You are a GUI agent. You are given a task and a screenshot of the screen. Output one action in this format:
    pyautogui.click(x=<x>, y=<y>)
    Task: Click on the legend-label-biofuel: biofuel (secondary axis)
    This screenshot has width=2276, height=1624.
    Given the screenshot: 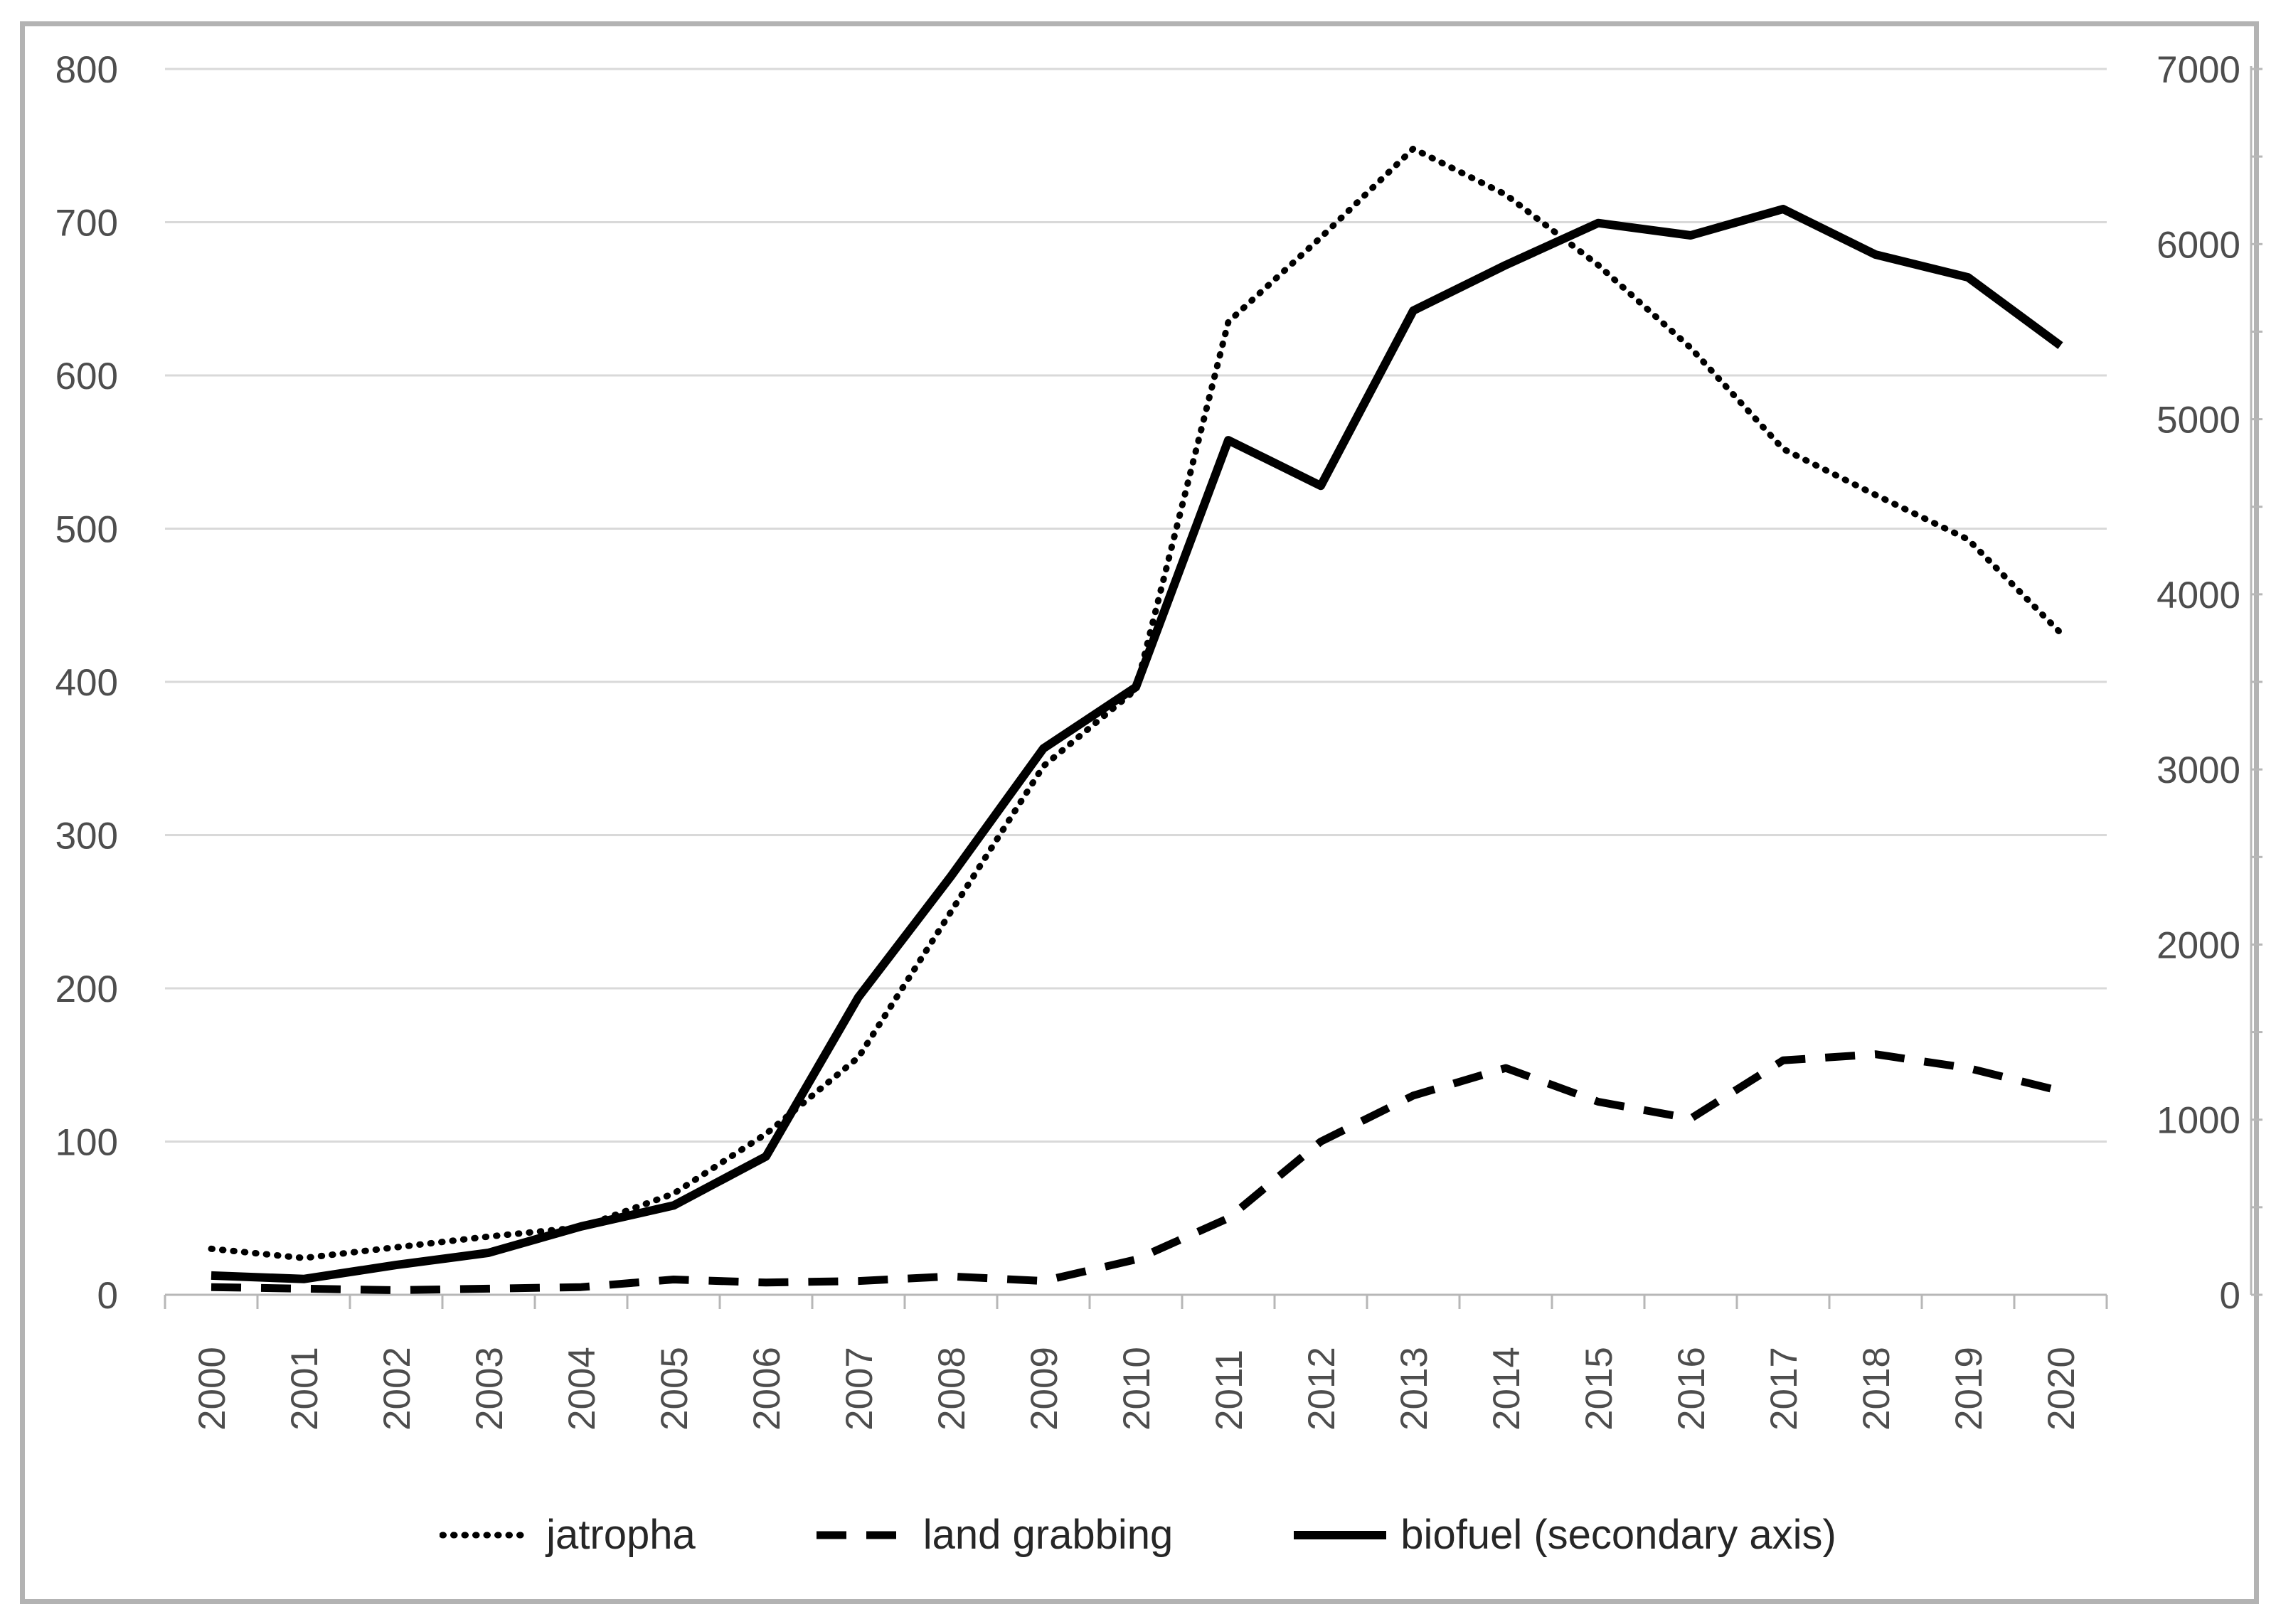 What is the action you would take?
    pyautogui.click(x=1618, y=1535)
    